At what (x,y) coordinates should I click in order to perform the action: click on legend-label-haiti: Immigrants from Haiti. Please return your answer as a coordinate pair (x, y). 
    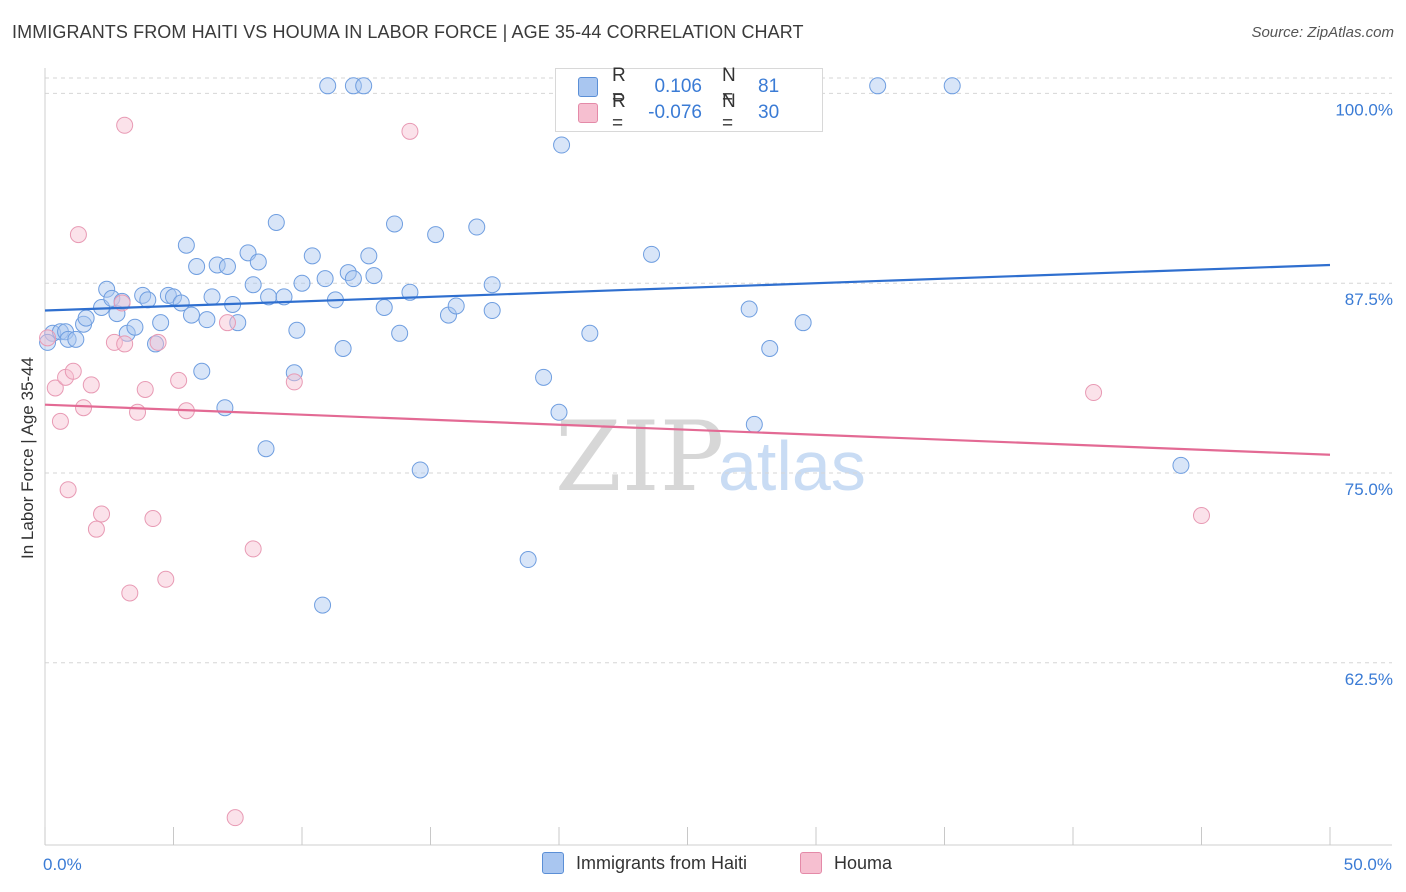
    Looking at the image, I should click on (662, 862).